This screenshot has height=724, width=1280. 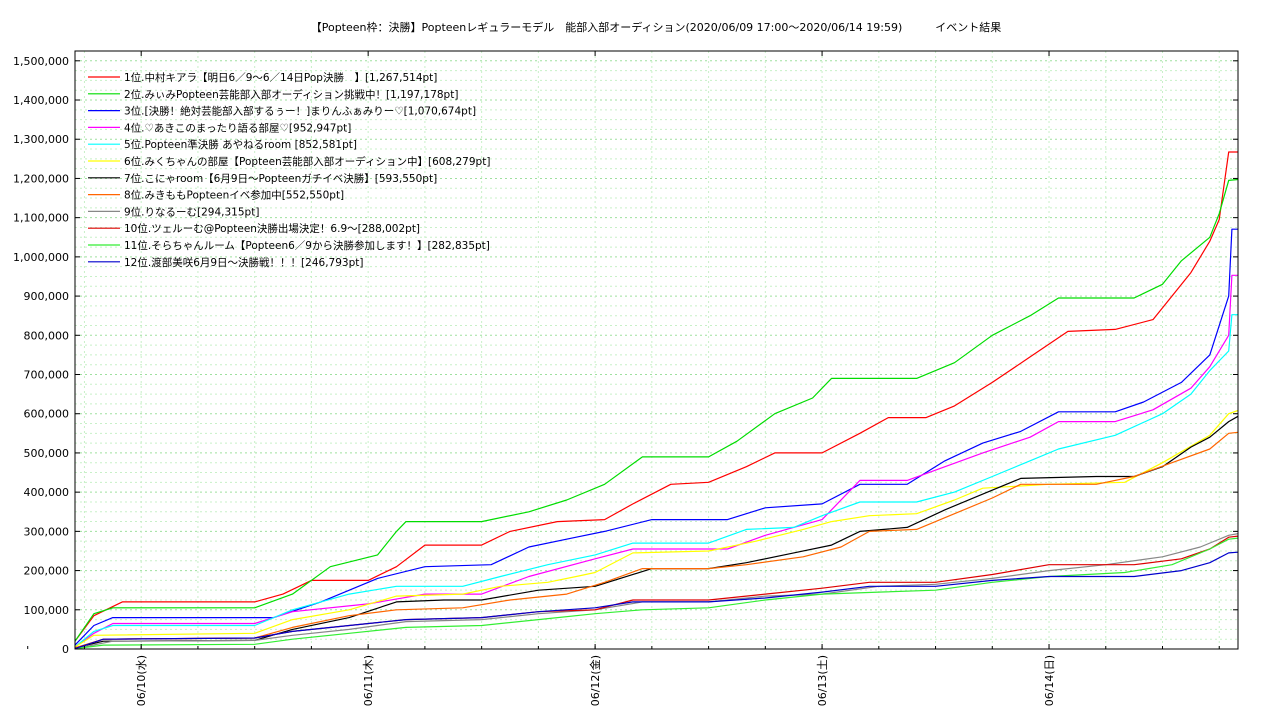 I want to click on y-tick-label: 900,000, so click(x=47, y=296).